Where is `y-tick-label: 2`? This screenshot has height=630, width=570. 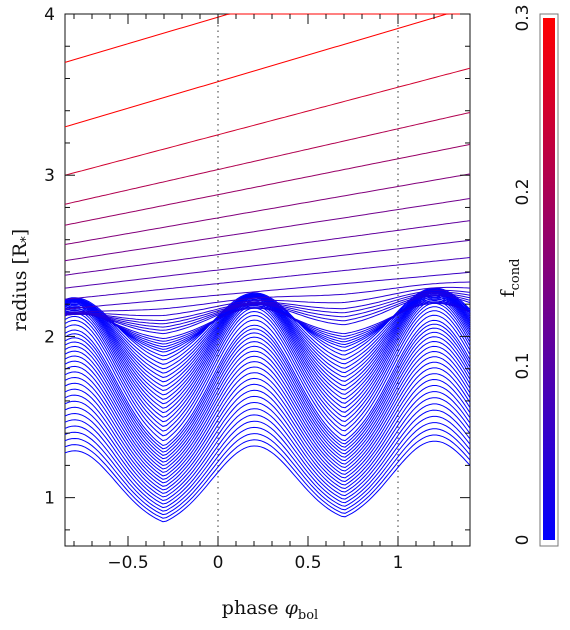 y-tick-label: 2 is located at coordinates (49, 337).